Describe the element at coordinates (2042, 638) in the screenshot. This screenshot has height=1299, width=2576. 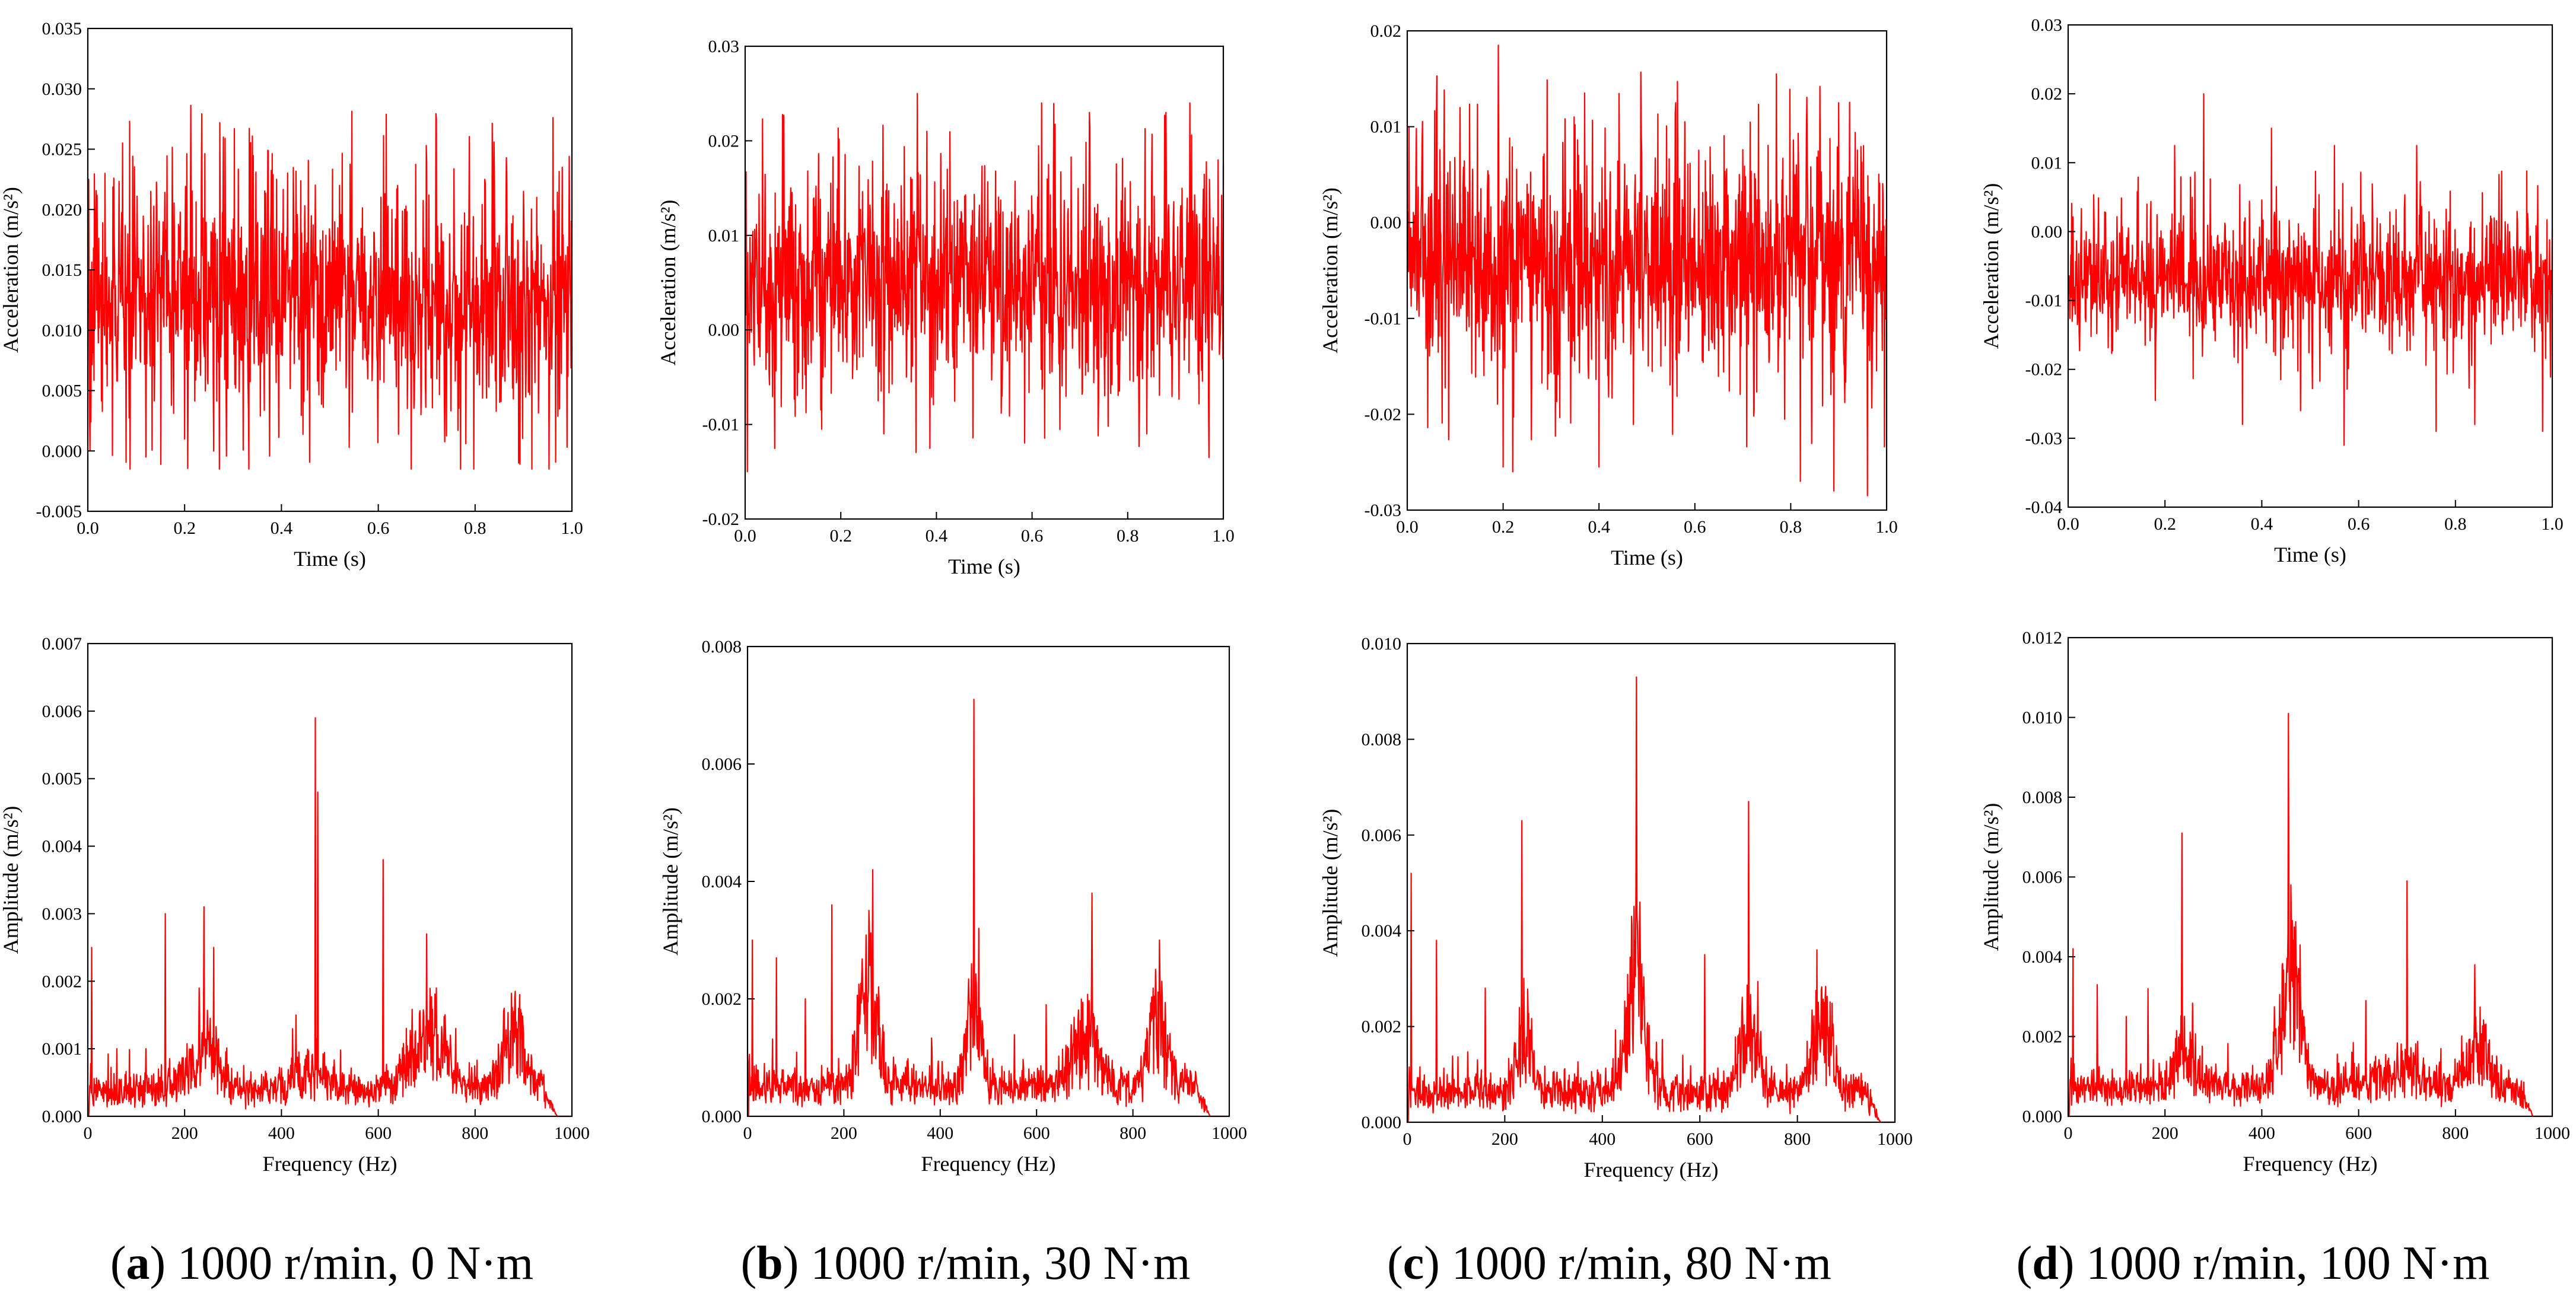
I see `y-tick-label-freq-d: 0.012` at that location.